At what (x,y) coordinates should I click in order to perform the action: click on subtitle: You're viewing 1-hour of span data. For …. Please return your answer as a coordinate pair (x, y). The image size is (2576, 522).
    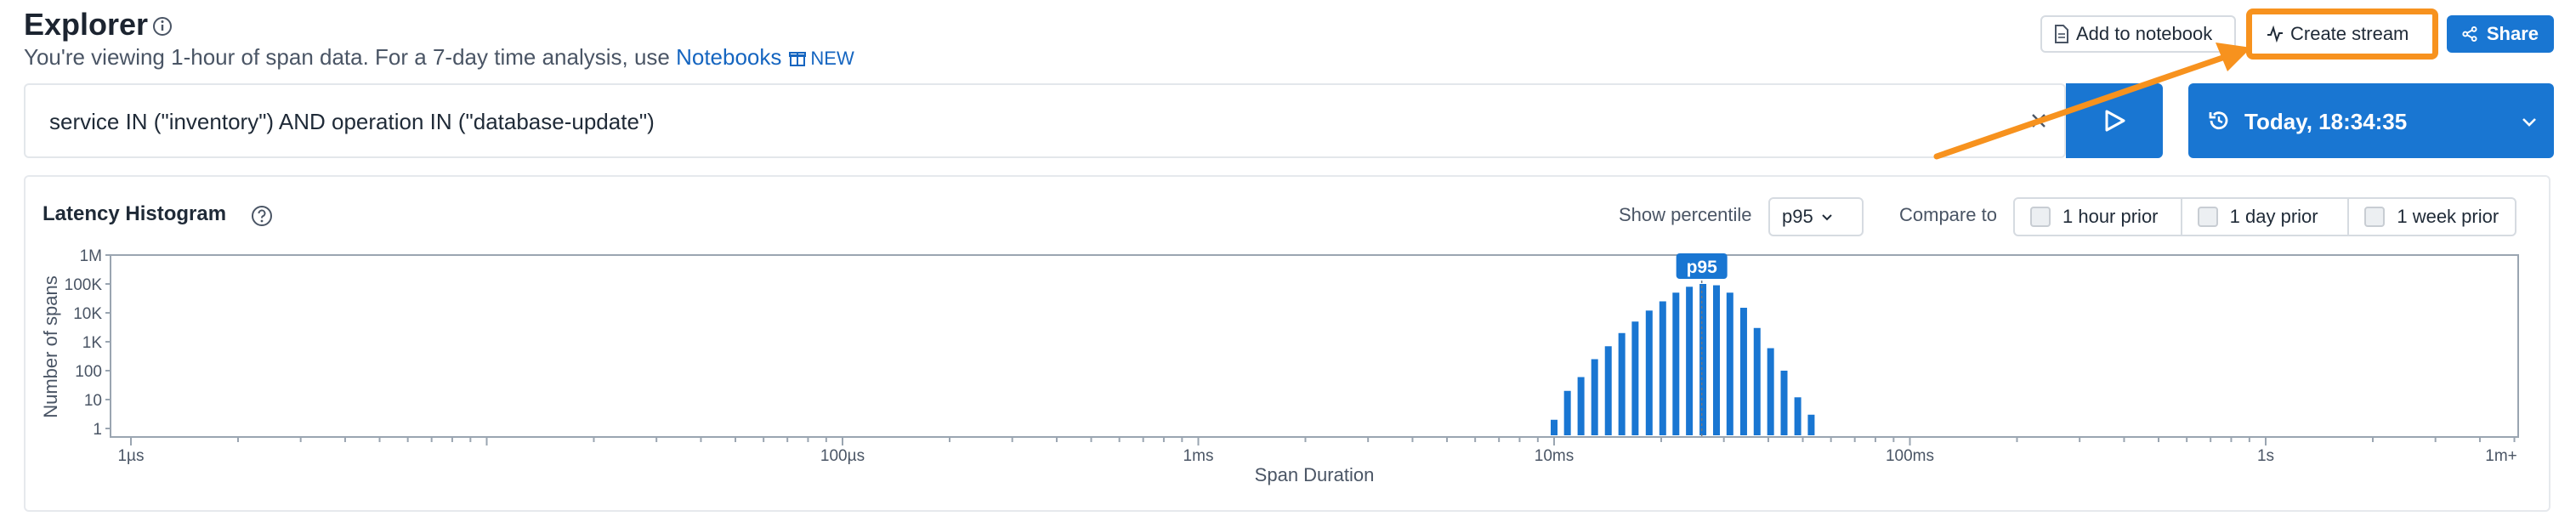
    Looking at the image, I should click on (439, 57).